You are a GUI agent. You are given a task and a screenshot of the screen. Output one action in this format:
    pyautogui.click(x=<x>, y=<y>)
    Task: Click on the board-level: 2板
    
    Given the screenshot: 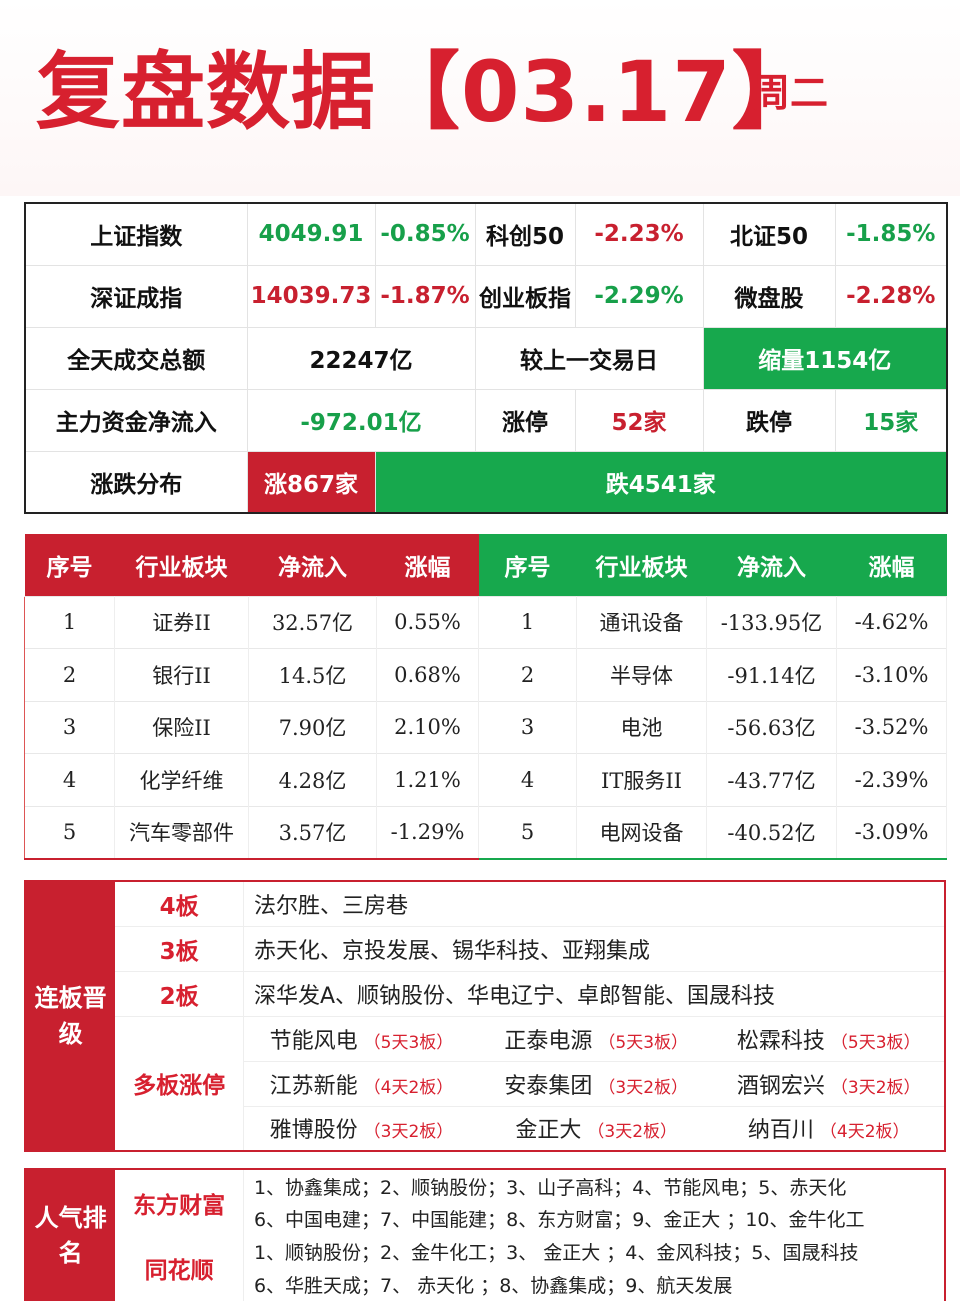 What is the action you would take?
    pyautogui.click(x=179, y=994)
    